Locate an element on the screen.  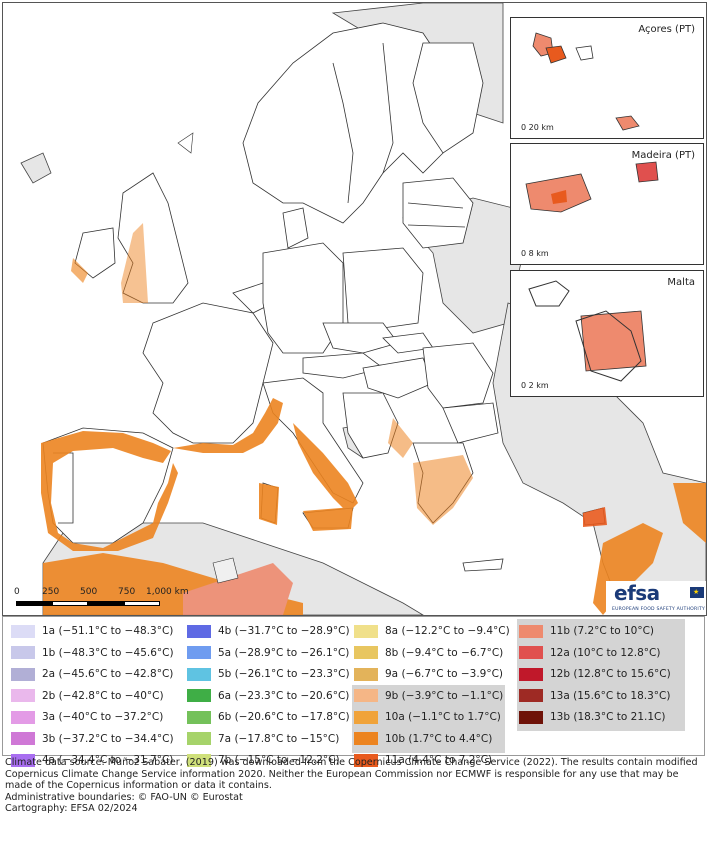
islands is located at coordinates (208, 358).